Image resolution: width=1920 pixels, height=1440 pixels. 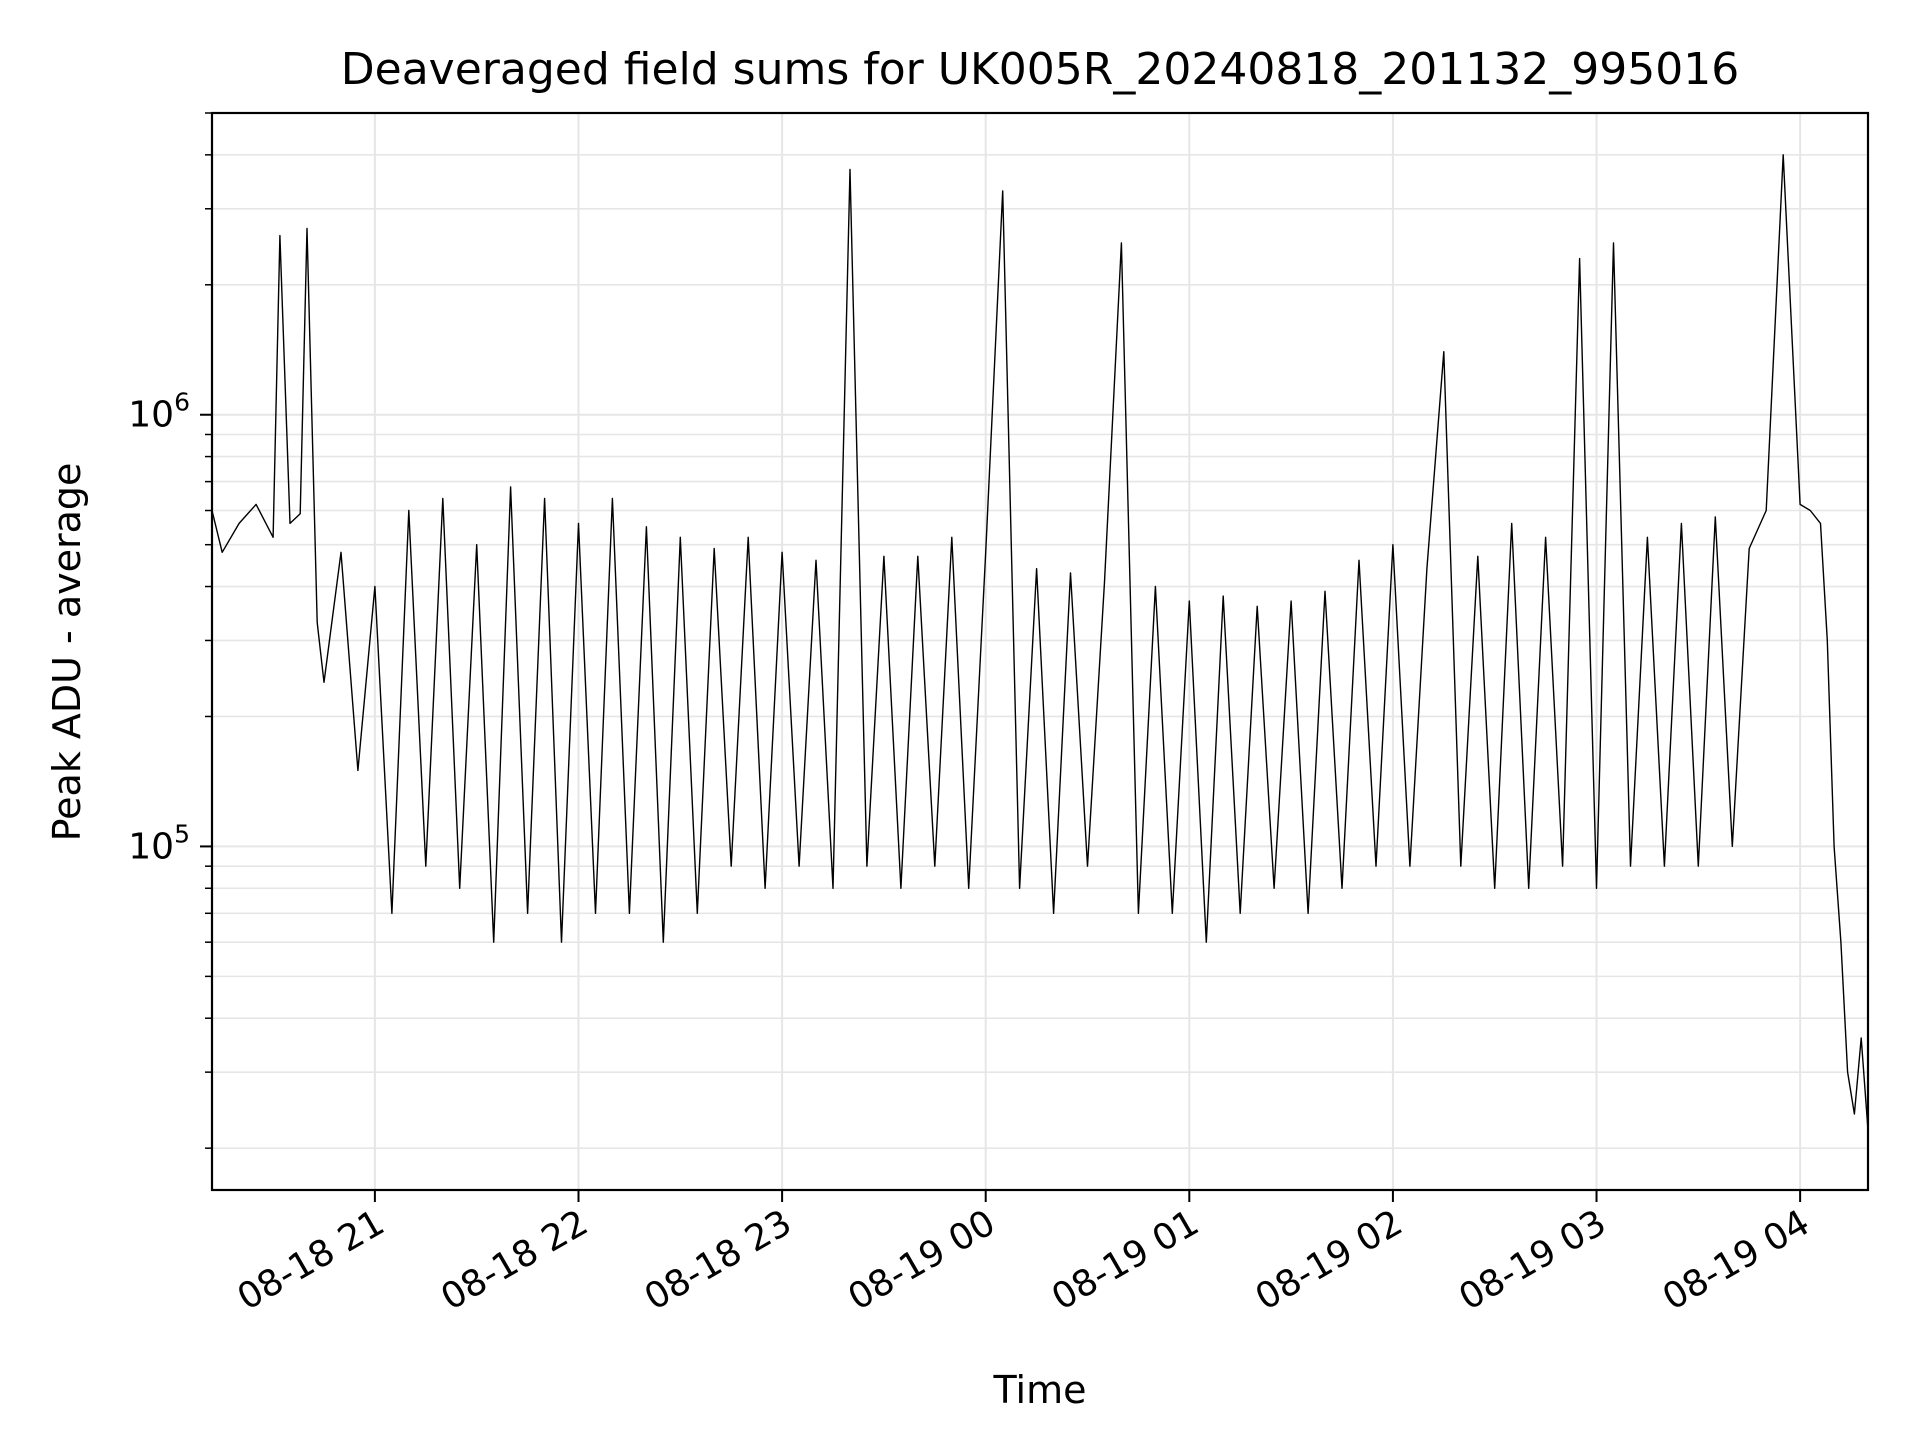 What do you see at coordinates (514, 1260) in the screenshot?
I see `x-tick-label: 08-18 22` at bounding box center [514, 1260].